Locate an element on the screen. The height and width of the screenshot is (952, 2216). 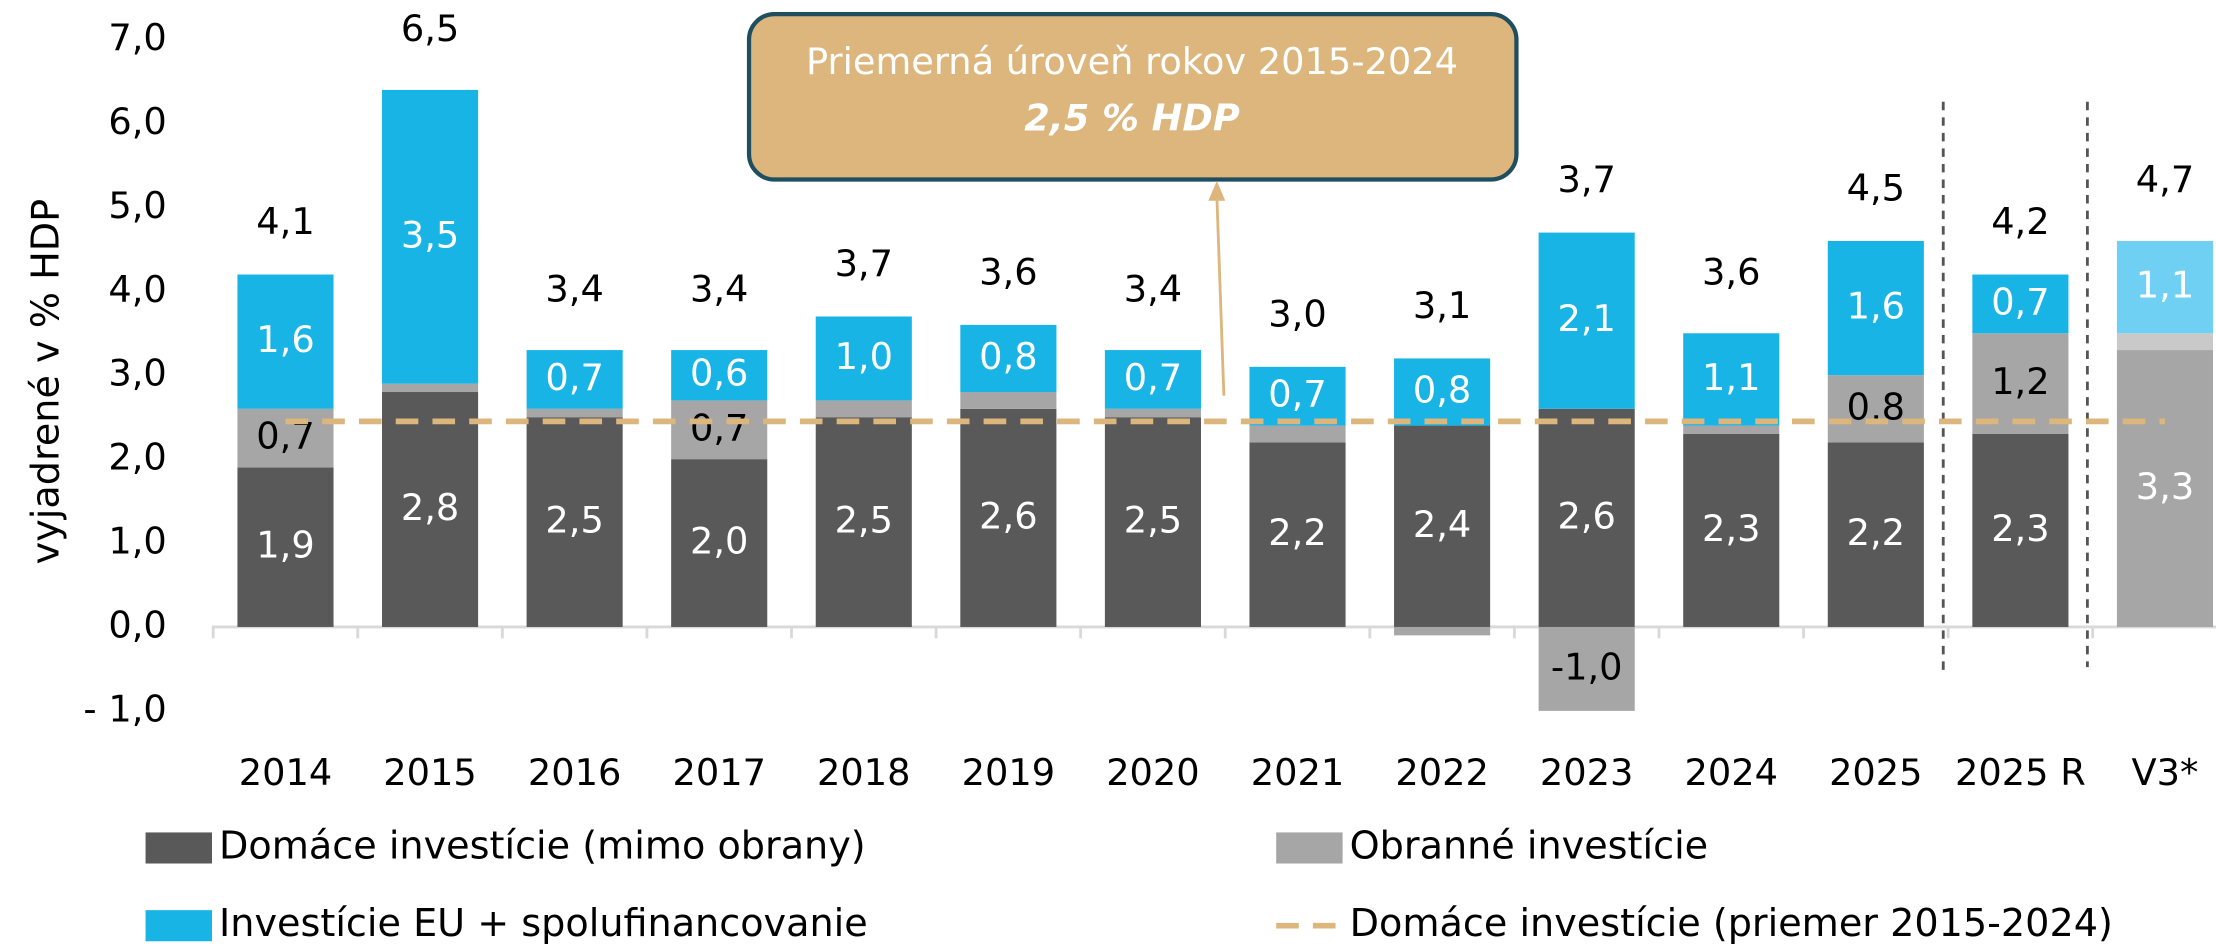
x-tick-label: 2022 is located at coordinates (1442, 772).